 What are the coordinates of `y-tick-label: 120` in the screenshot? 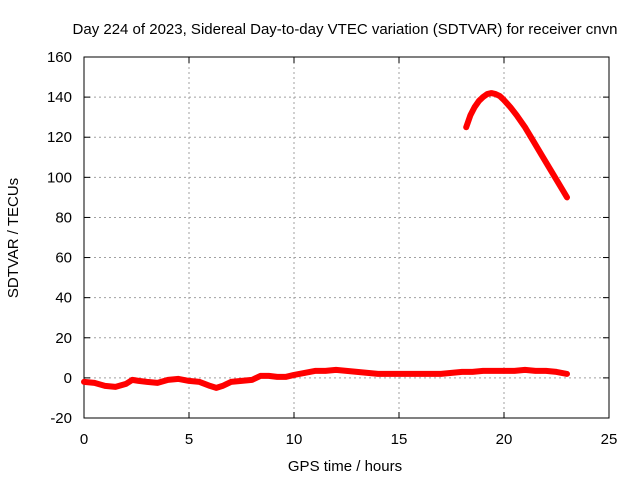 It's located at (59, 137).